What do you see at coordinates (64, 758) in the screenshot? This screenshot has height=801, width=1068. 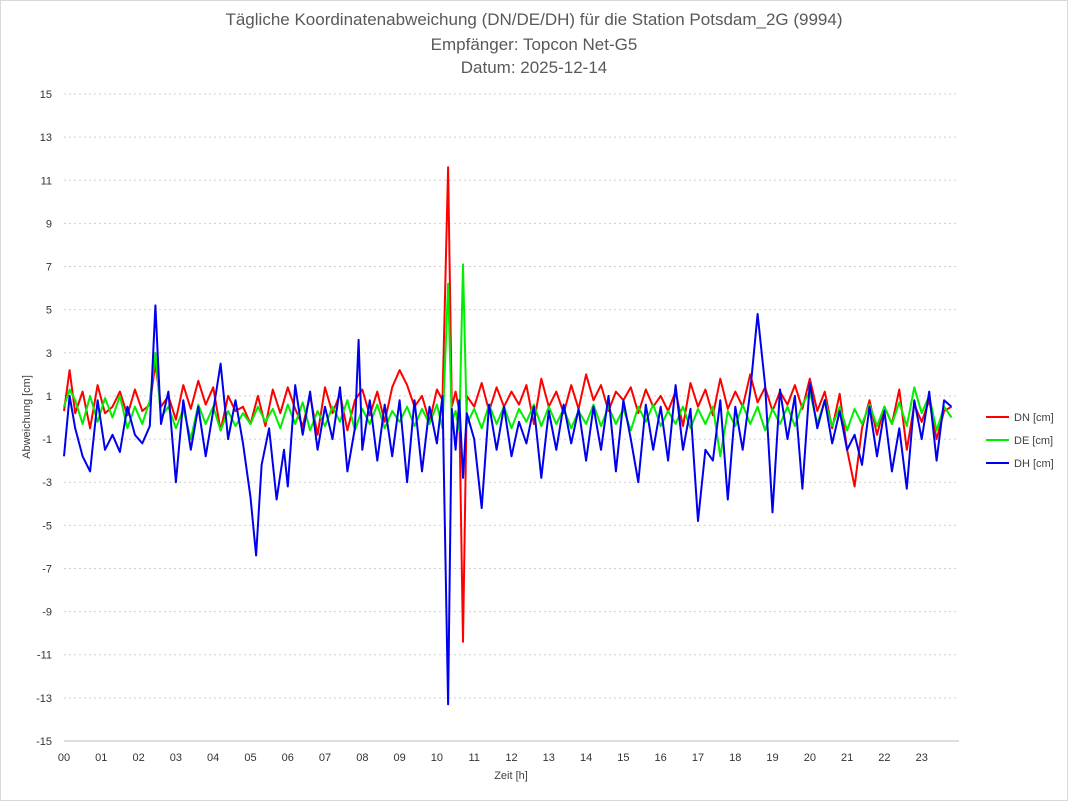 I see `x-tick-label: 00` at bounding box center [64, 758].